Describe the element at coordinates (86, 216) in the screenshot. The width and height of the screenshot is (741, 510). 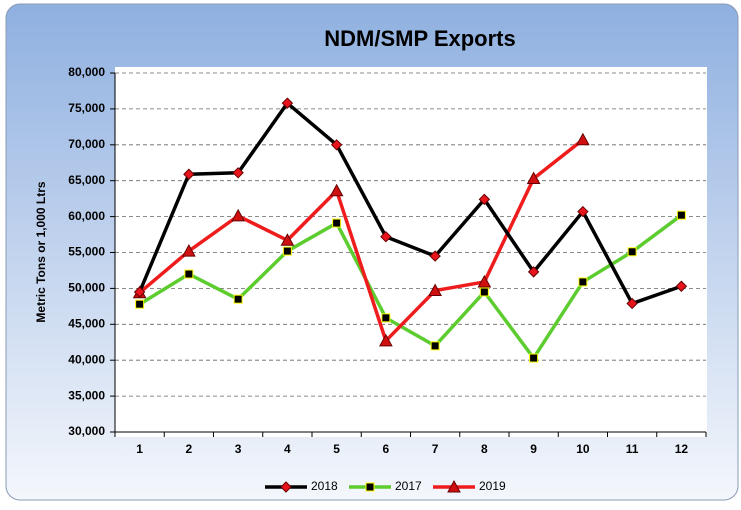
I see `y-tick-label: 60,000` at that location.